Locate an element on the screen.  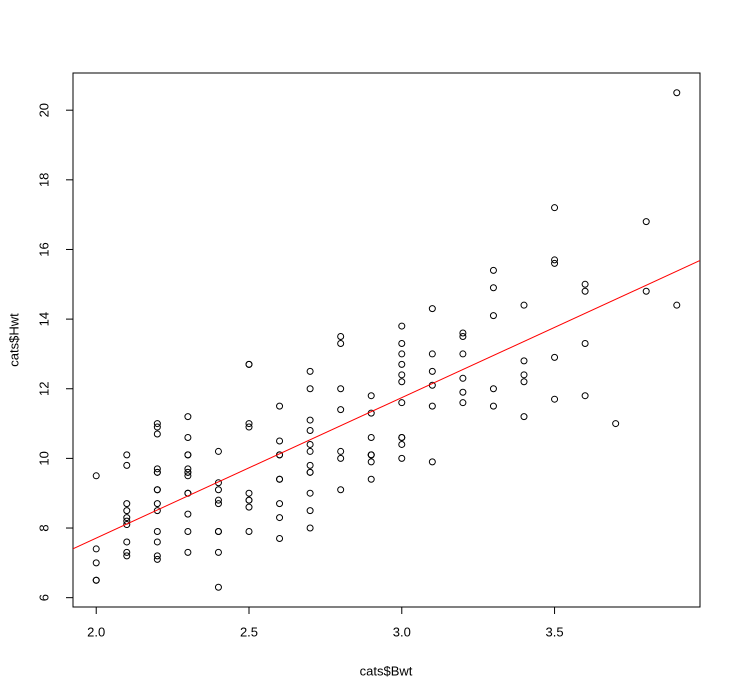
x-tick-label: 2.5 is located at coordinates (249, 631).